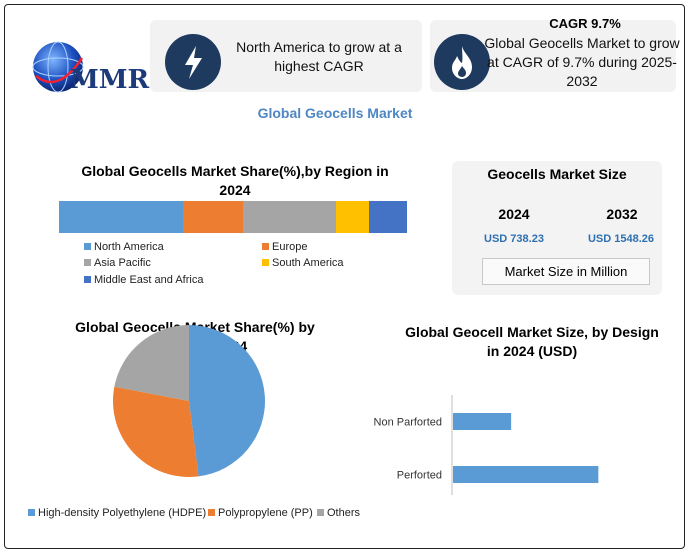 Image resolution: width=691 pixels, height=555 pixels. I want to click on legend-label: South America, so click(308, 263).